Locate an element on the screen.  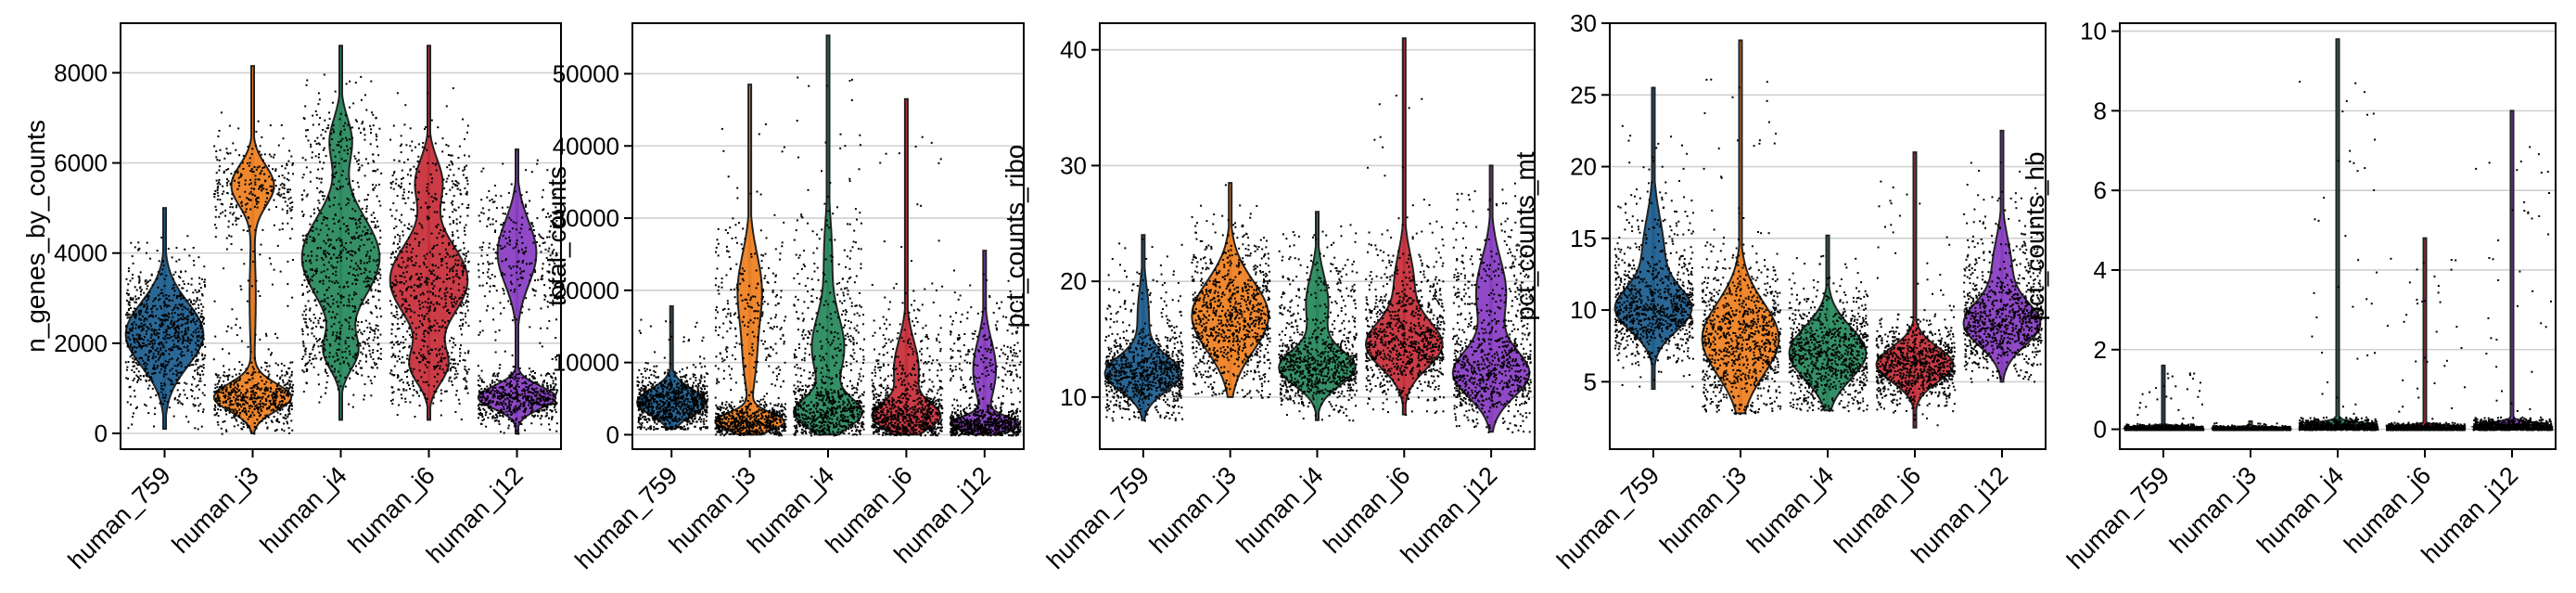
y-tick-label: 2000 is located at coordinates (81, 343).